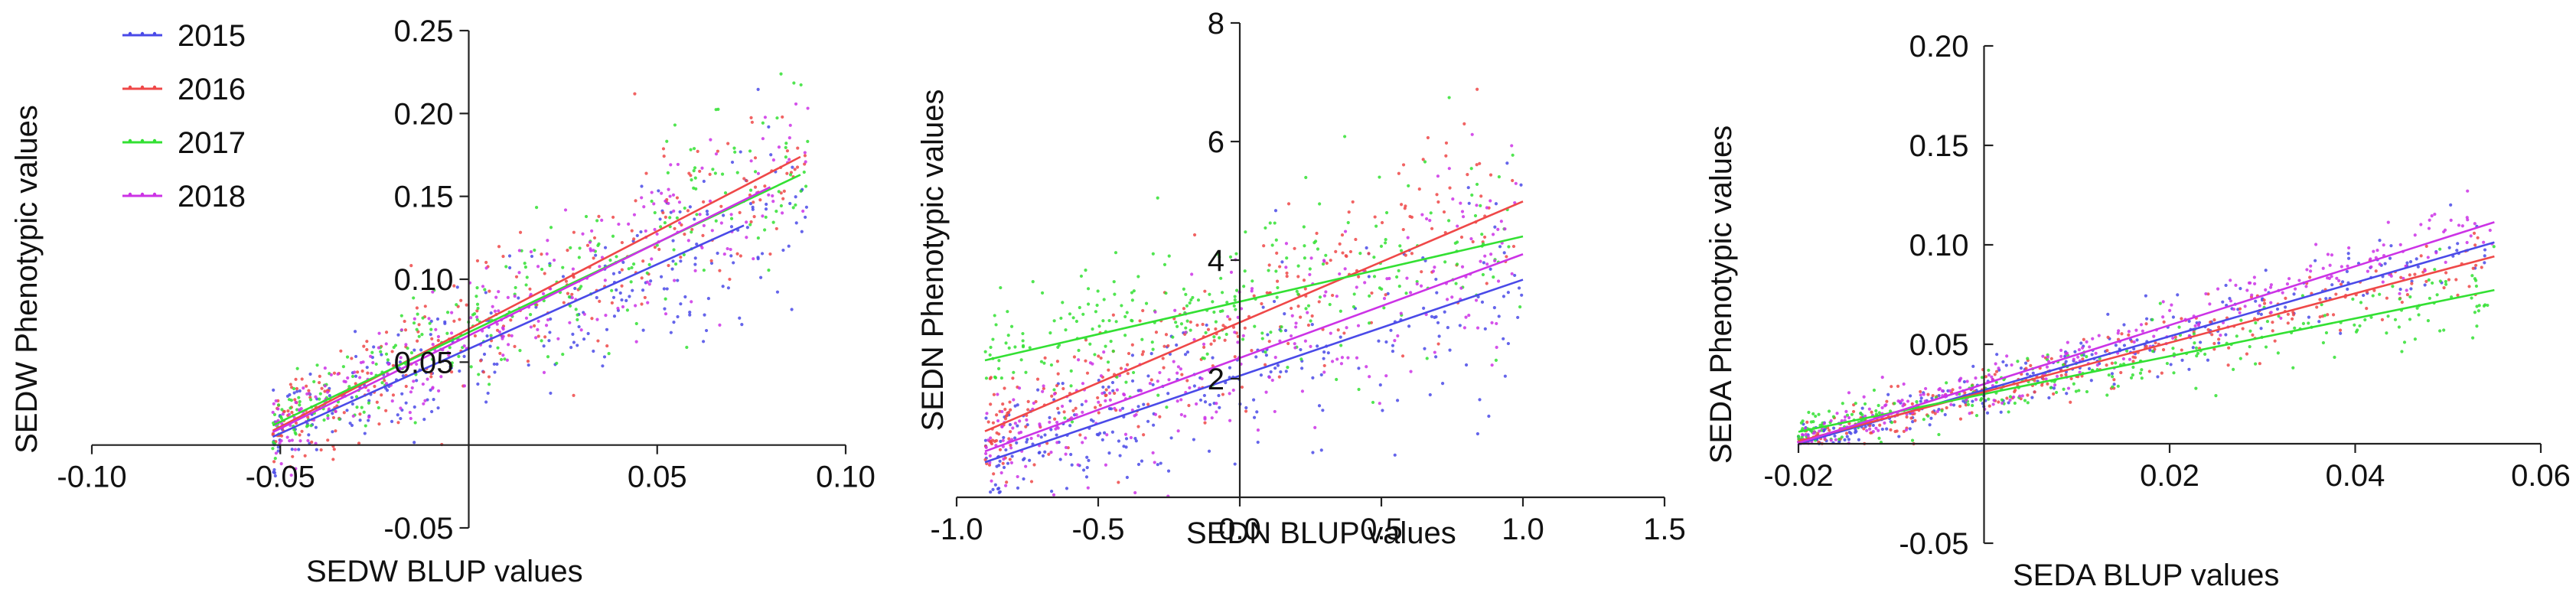 Image resolution: width=2576 pixels, height=596 pixels. Describe the element at coordinates (1216, 261) in the screenshot. I see `y-tick-label: 4` at that location.